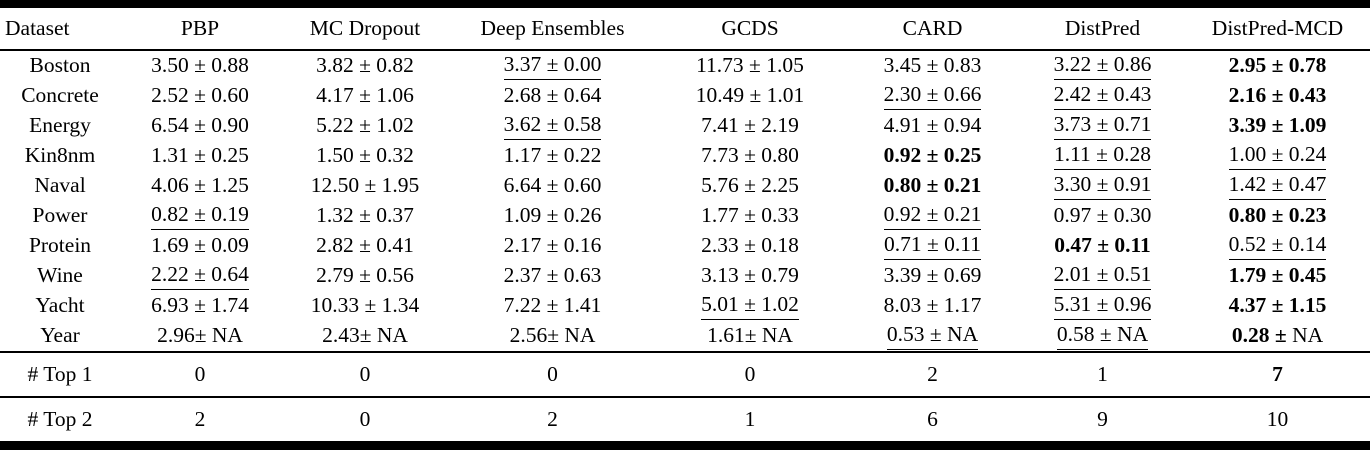 The height and width of the screenshot is (457, 1370). I want to click on result-cell: 0.92 ± 0.21, so click(932, 216).